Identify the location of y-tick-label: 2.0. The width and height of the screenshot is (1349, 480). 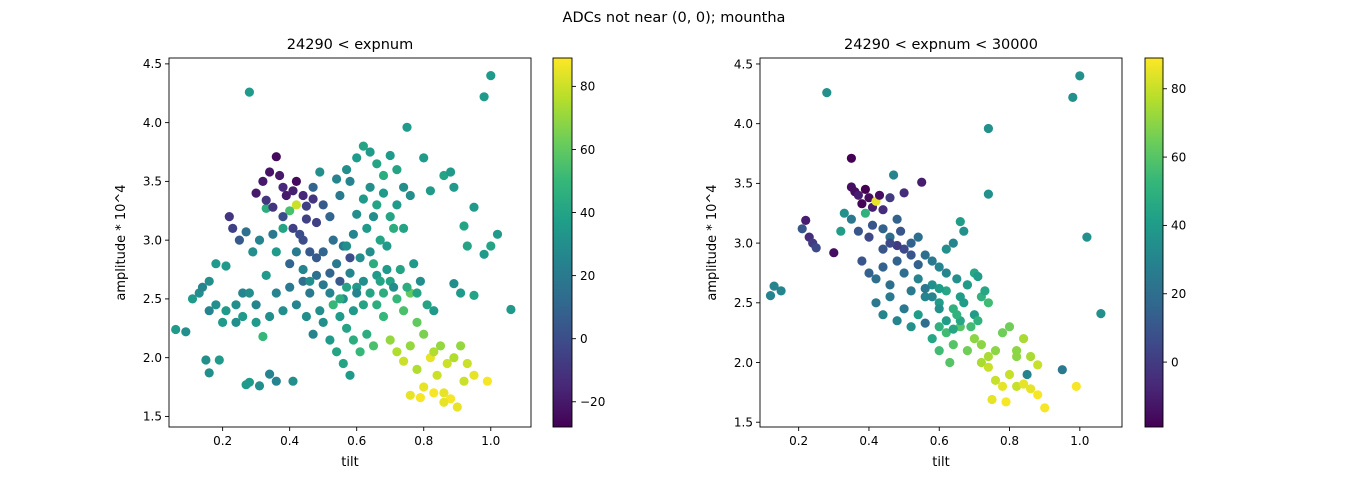
(152, 358).